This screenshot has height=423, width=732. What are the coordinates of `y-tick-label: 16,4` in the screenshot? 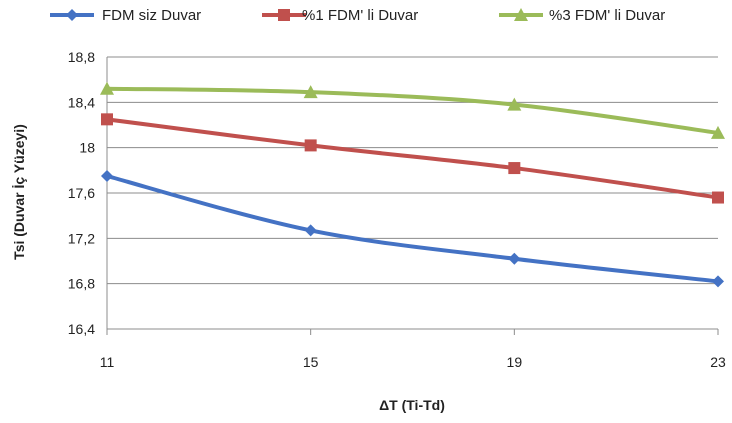 It's located at (81, 329).